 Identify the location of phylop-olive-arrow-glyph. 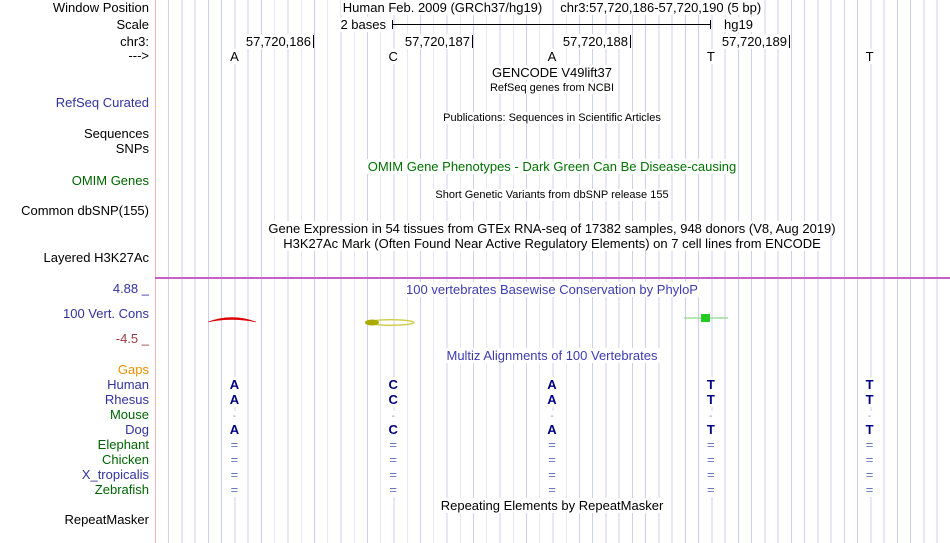
(390, 322).